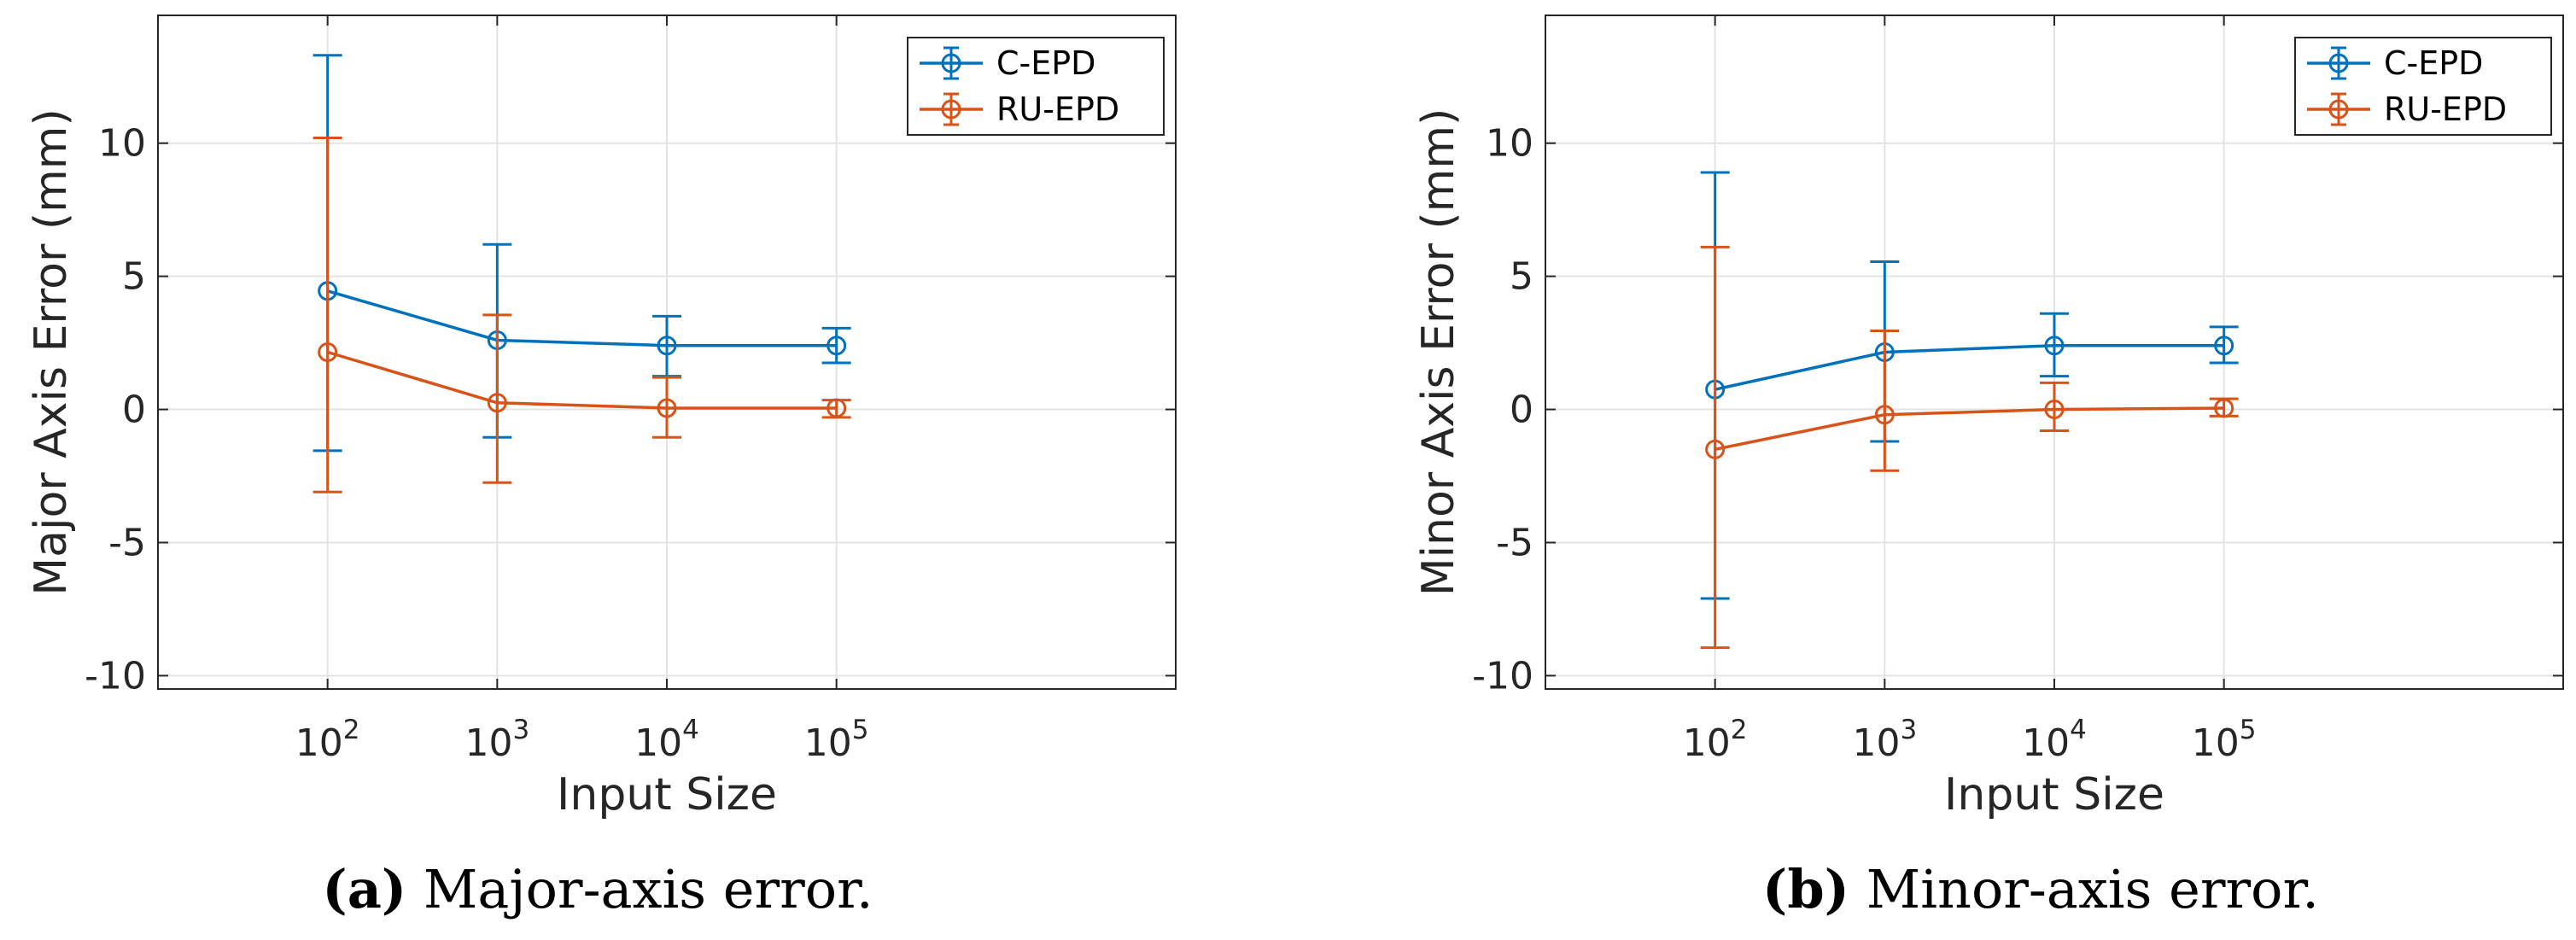 This screenshot has width=2576, height=940. I want to click on y-axis-label: Major Axis Error (mm), so click(51, 351).